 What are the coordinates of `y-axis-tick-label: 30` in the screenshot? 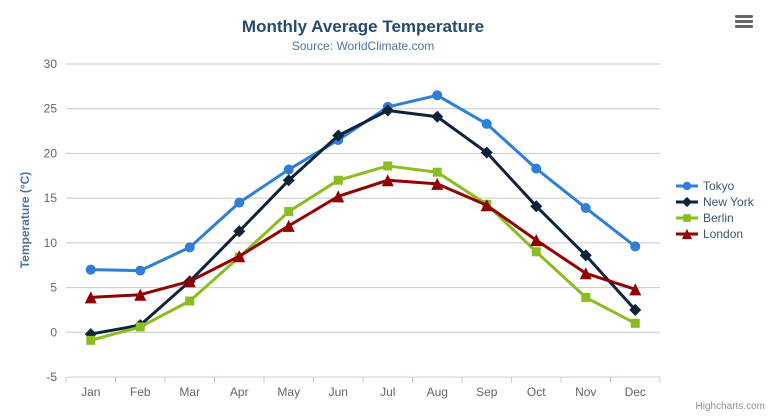 It's located at (51, 64).